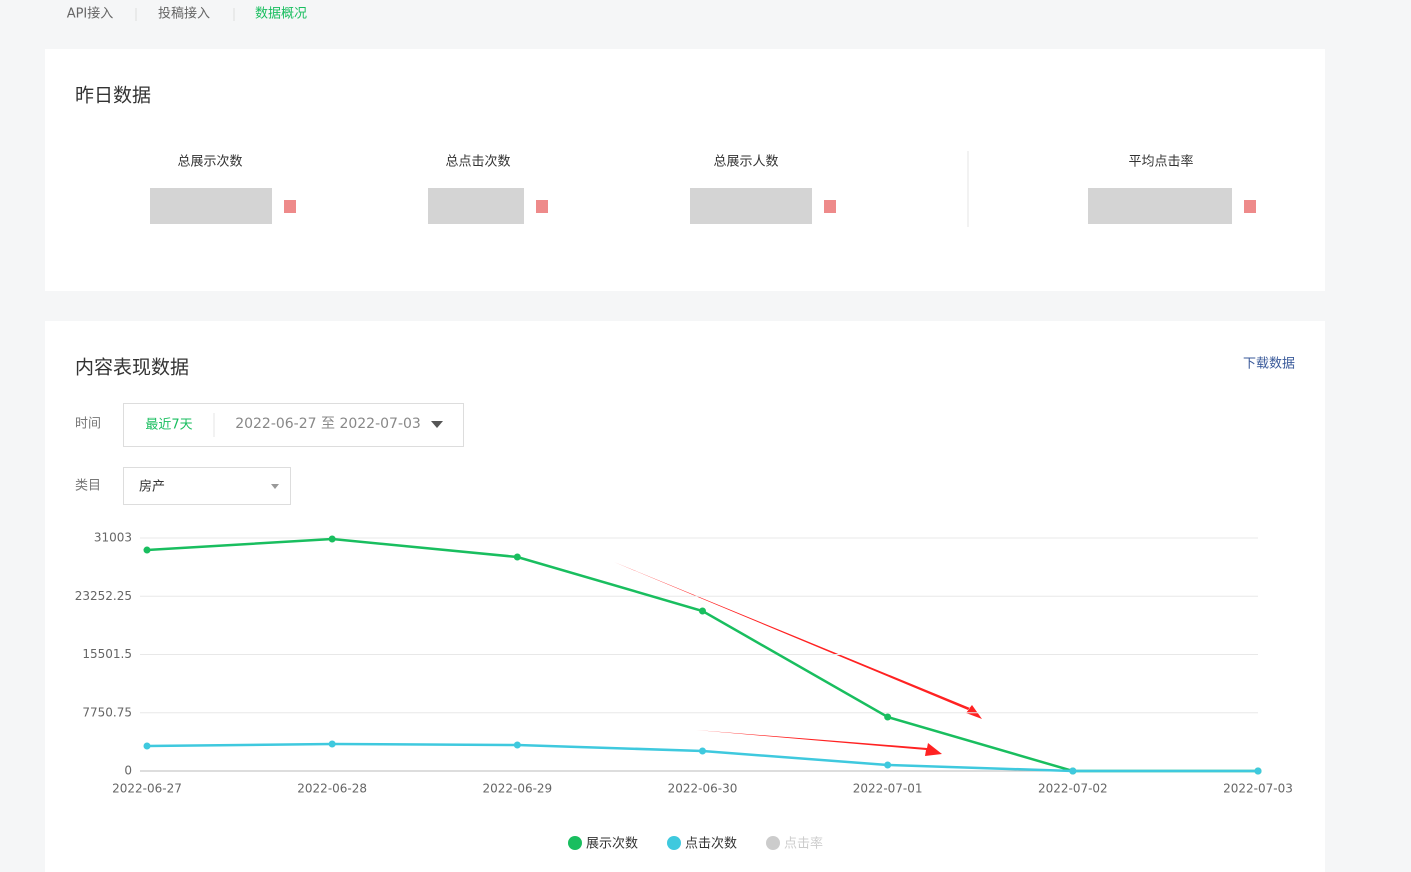  Describe the element at coordinates (612, 844) in the screenshot. I see `legend-label: 展示次数` at that location.